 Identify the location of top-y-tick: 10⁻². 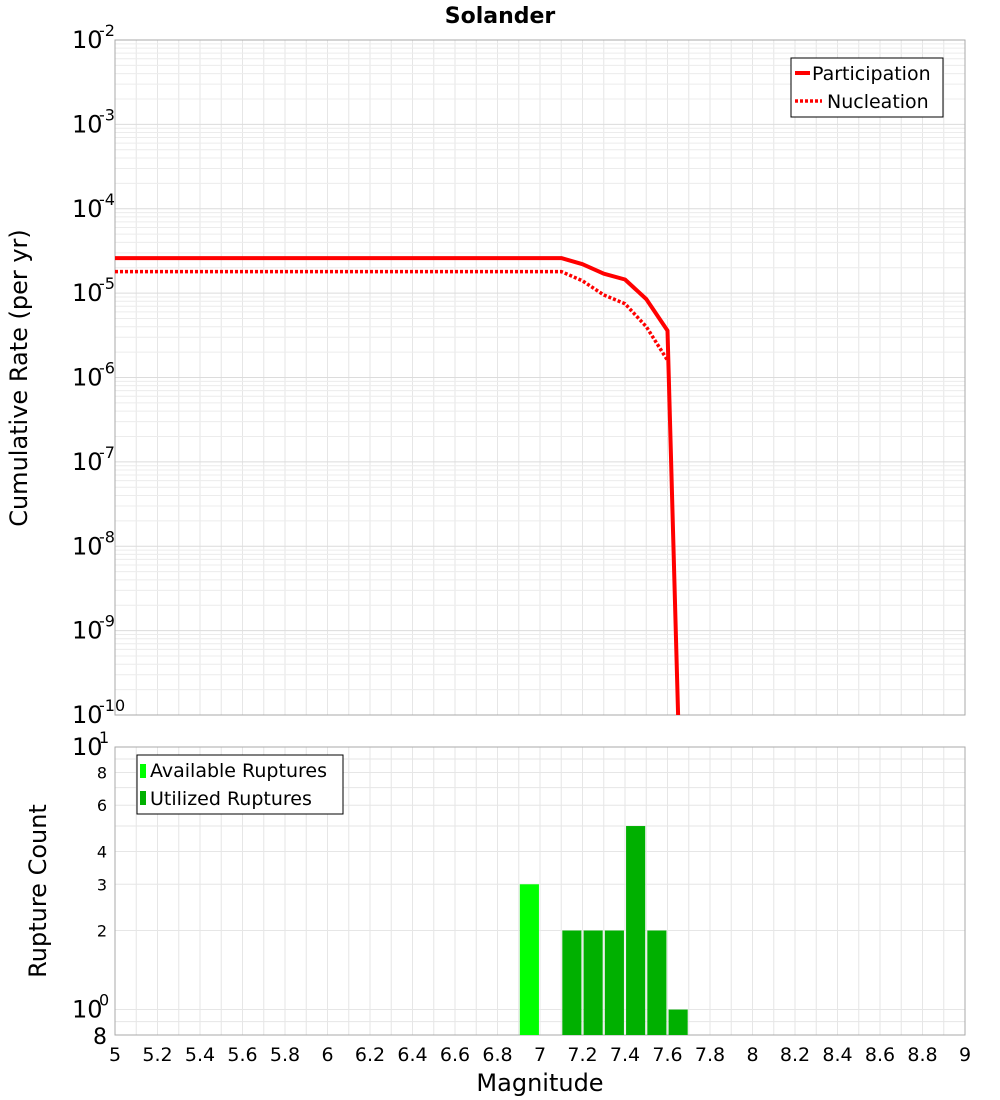
(93, 37).